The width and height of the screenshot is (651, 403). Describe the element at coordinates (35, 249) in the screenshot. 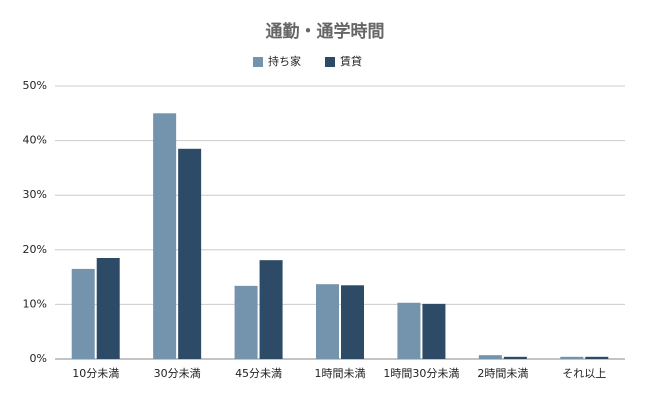

I see `y-tick-label: 20%` at that location.